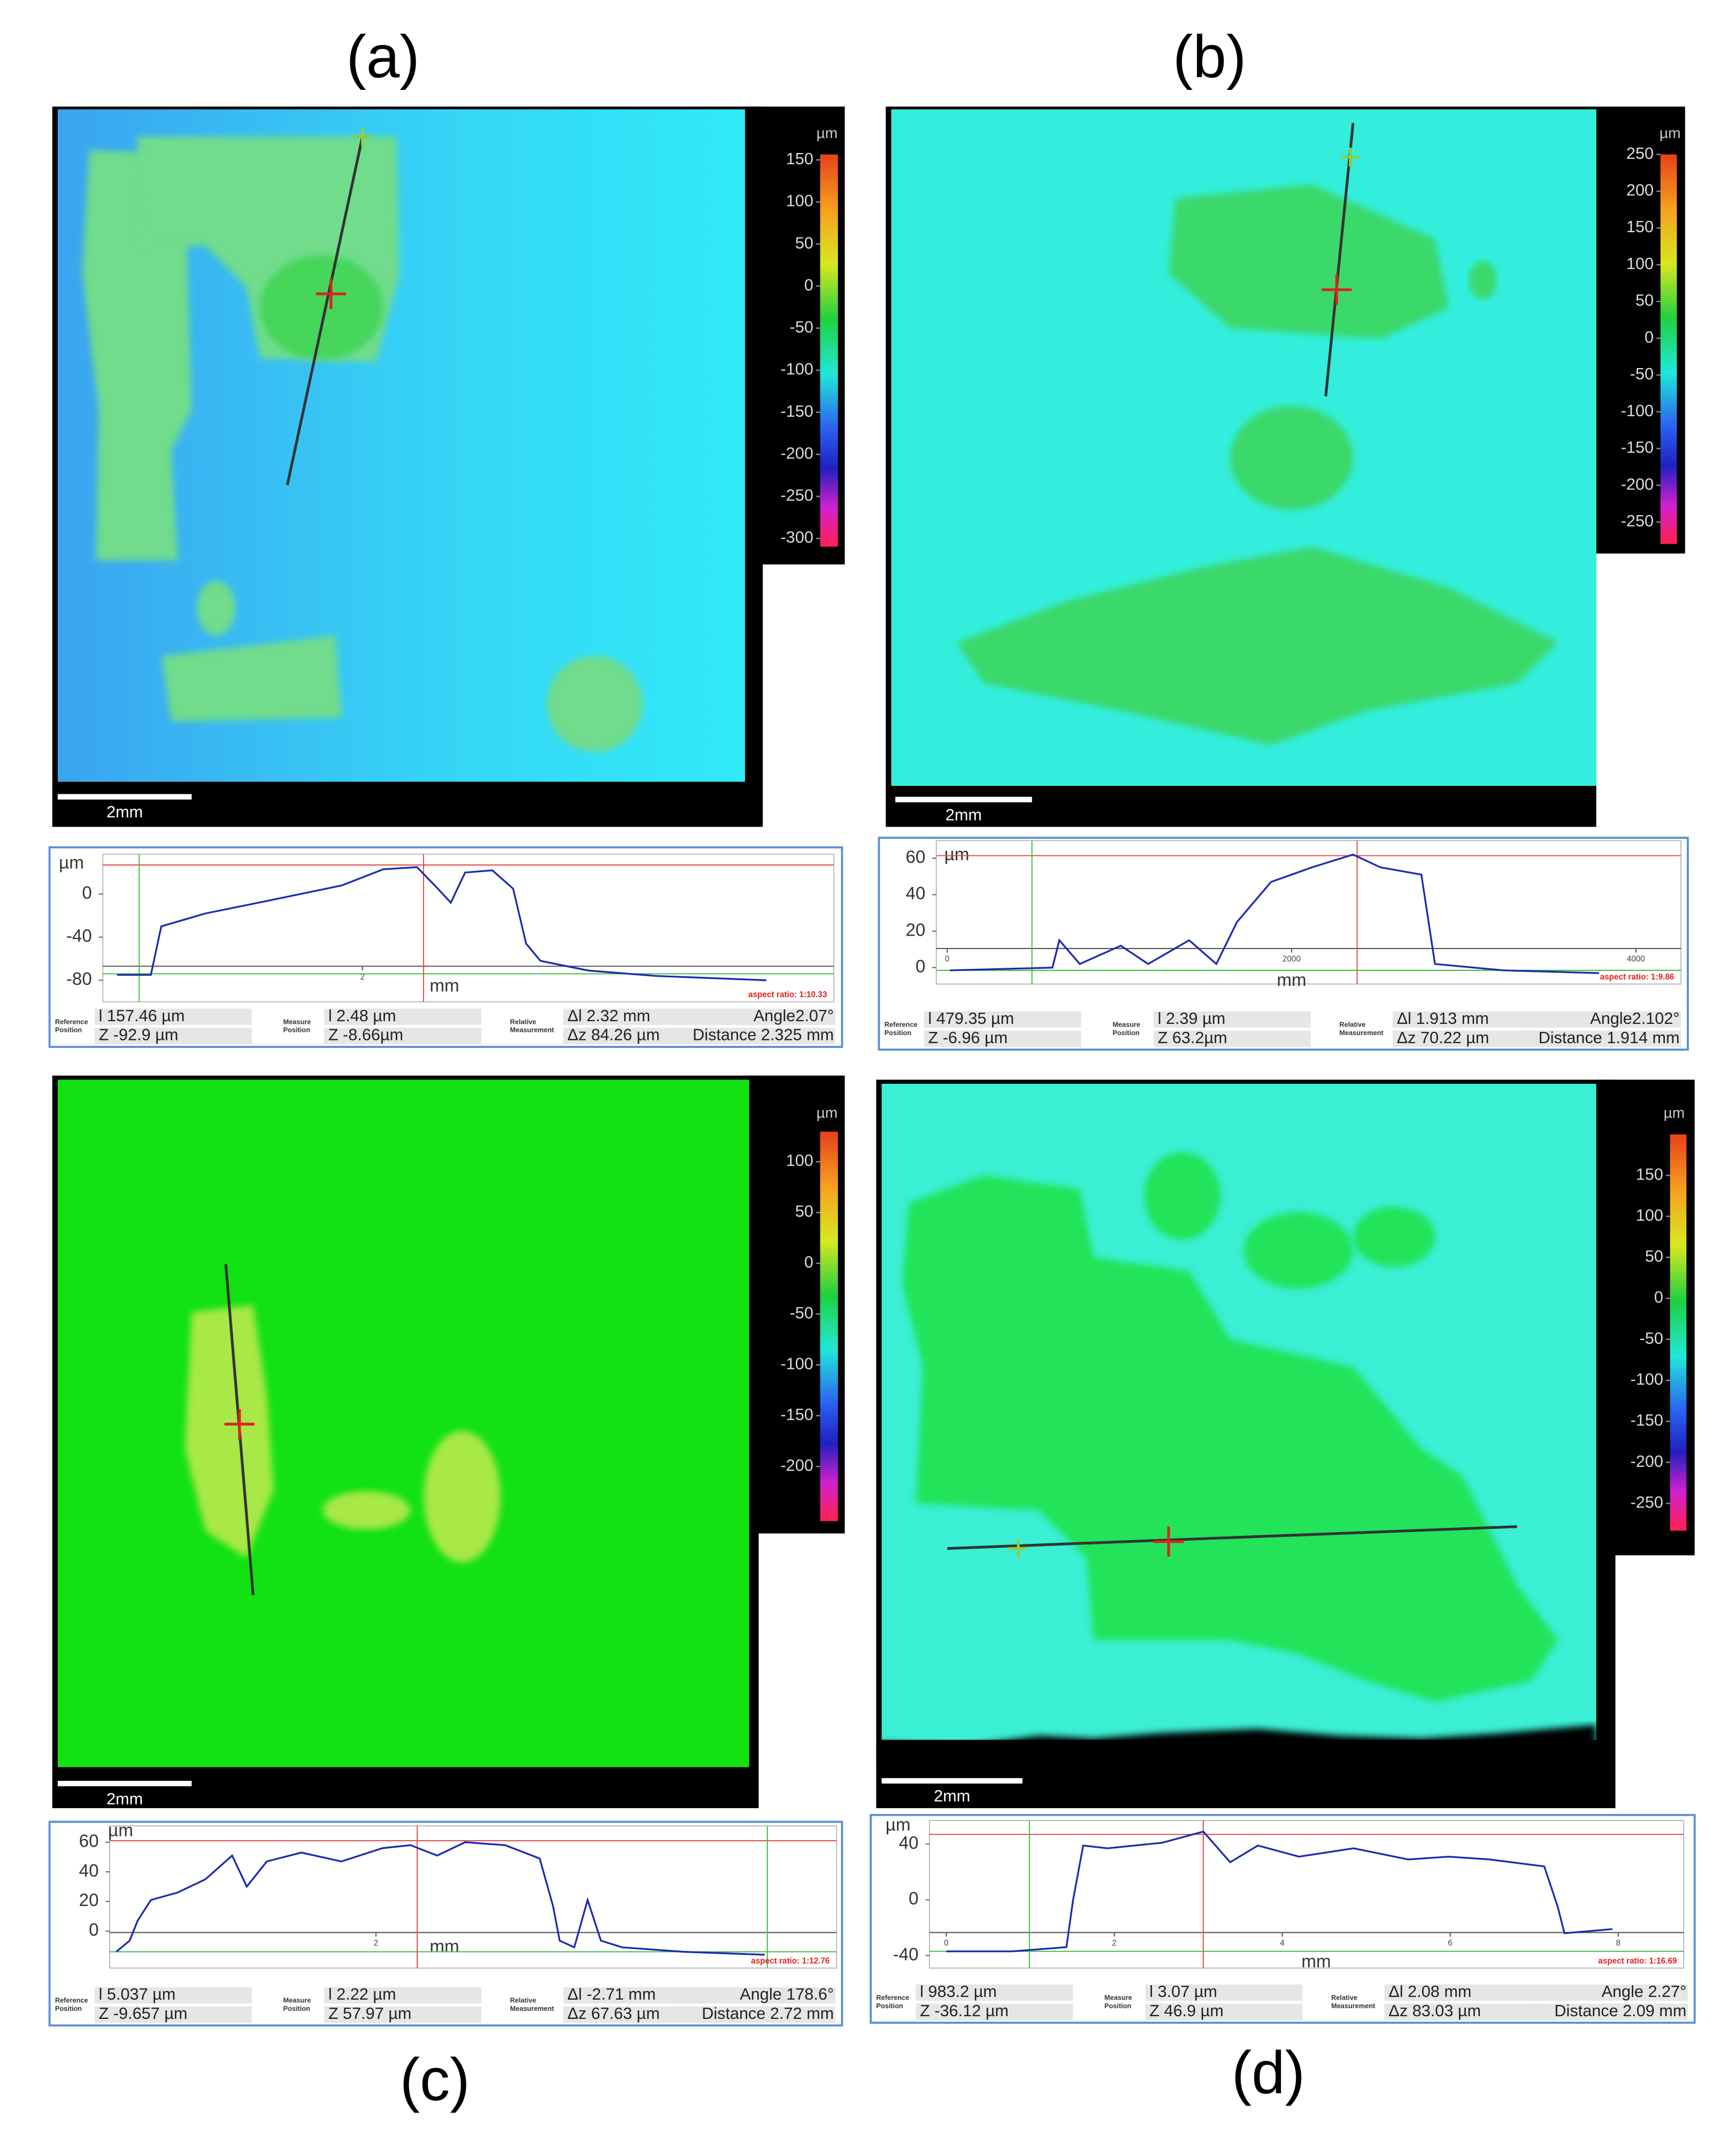 This screenshot has height=2143, width=1736. Describe the element at coordinates (613, 2013) in the screenshot. I see `readout-value: Δz 67.63 µm` at that location.